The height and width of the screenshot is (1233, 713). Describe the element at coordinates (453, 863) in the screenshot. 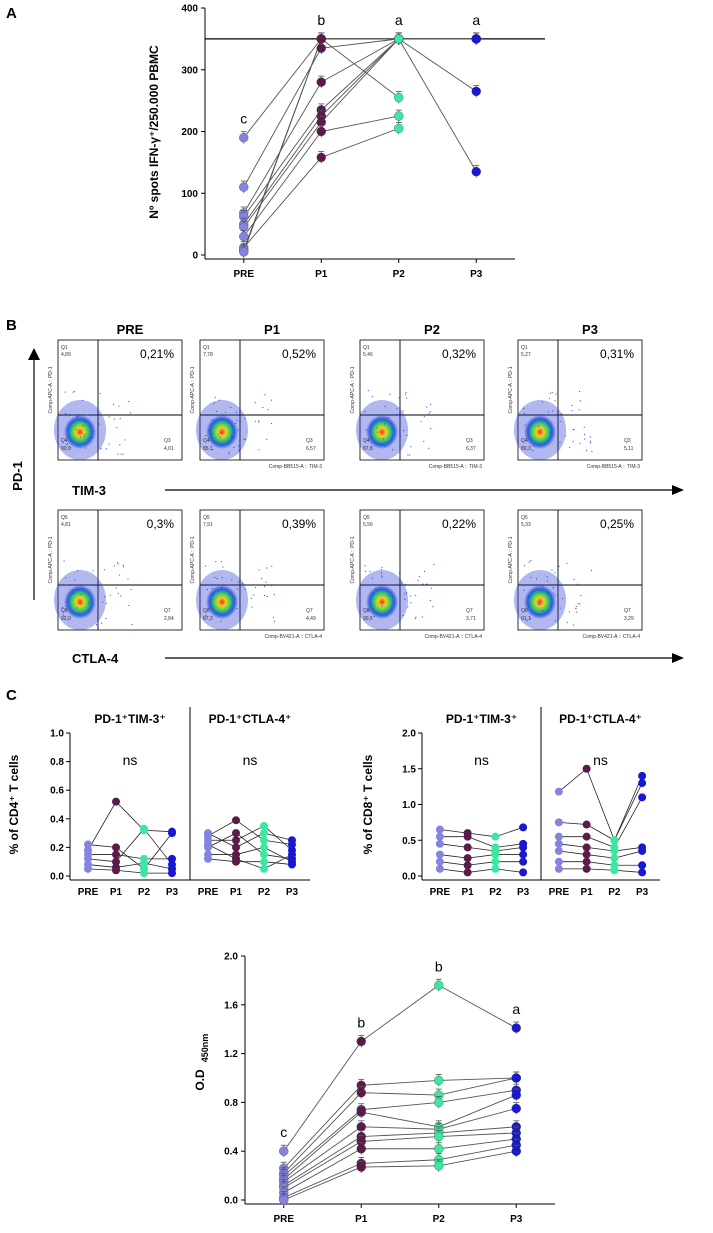

I see `series-line-s5` at that location.